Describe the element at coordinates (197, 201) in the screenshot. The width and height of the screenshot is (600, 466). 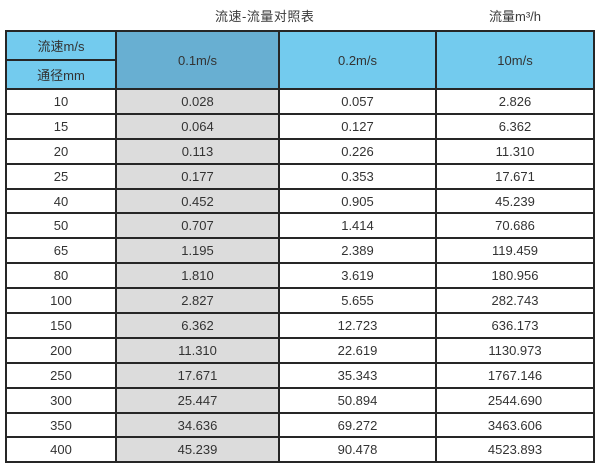
I see `value-cell: 0.452` at that location.